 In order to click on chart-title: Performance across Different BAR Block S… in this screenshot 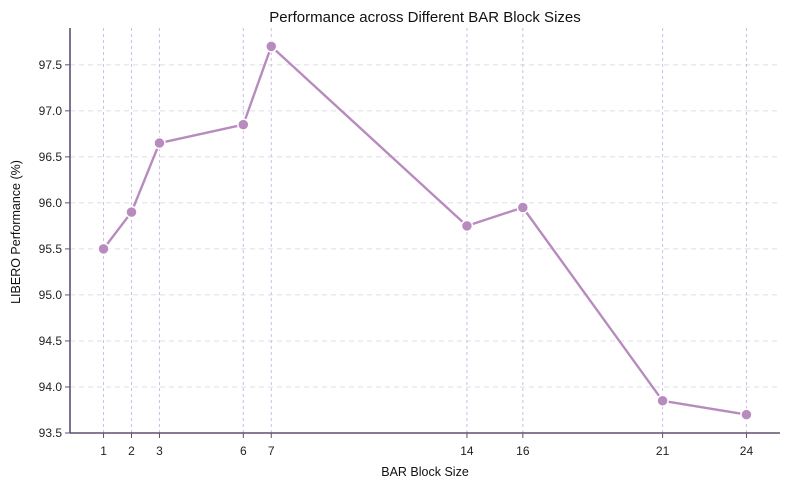, I will do `click(425, 17)`.